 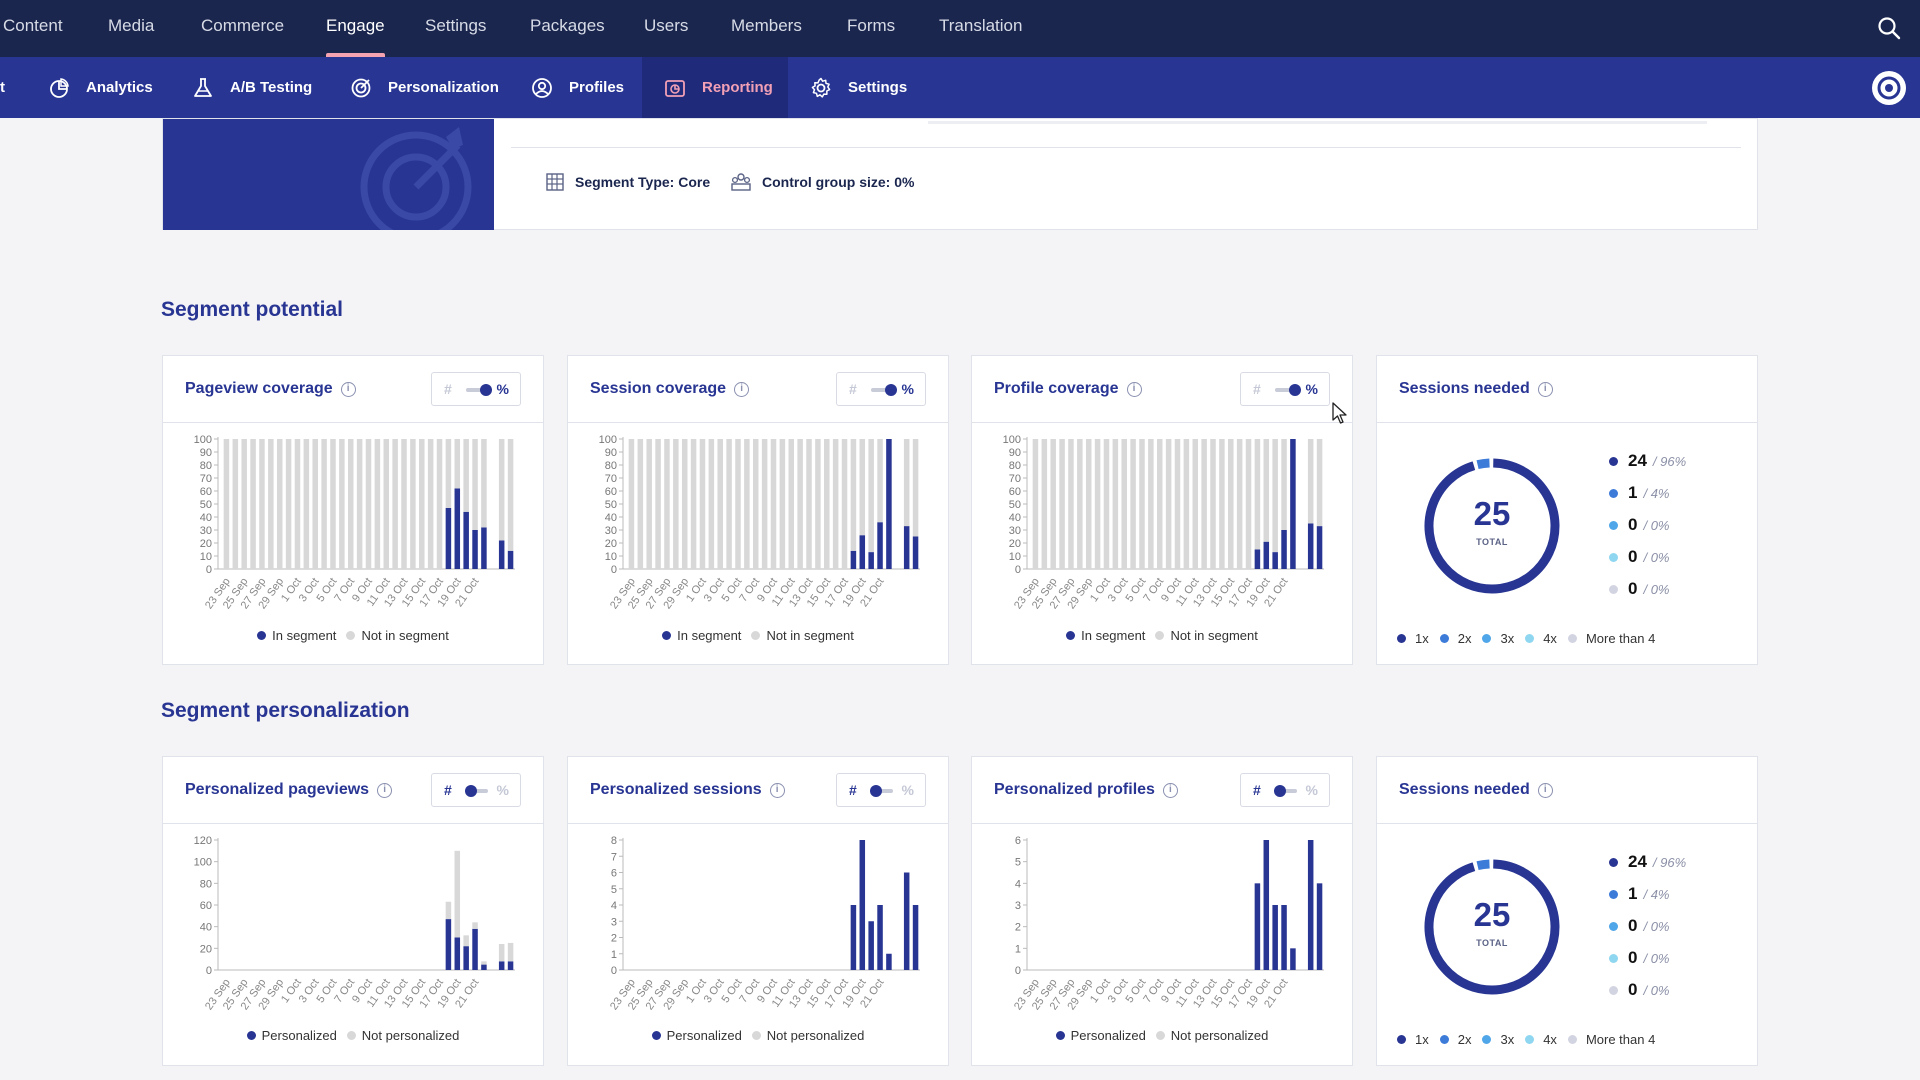 I want to click on sub-nav-item-ab-testing: A/B Testing, so click(x=252, y=87).